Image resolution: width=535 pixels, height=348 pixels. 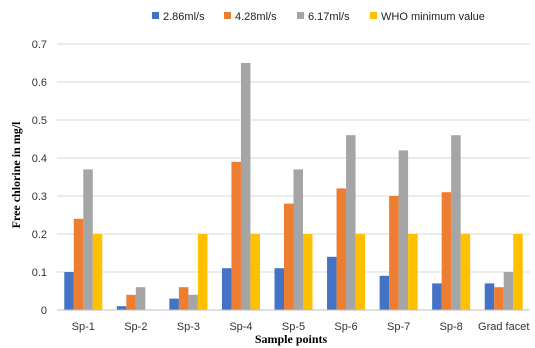 I want to click on legend-label: 2.86ml/s, so click(x=184, y=17).